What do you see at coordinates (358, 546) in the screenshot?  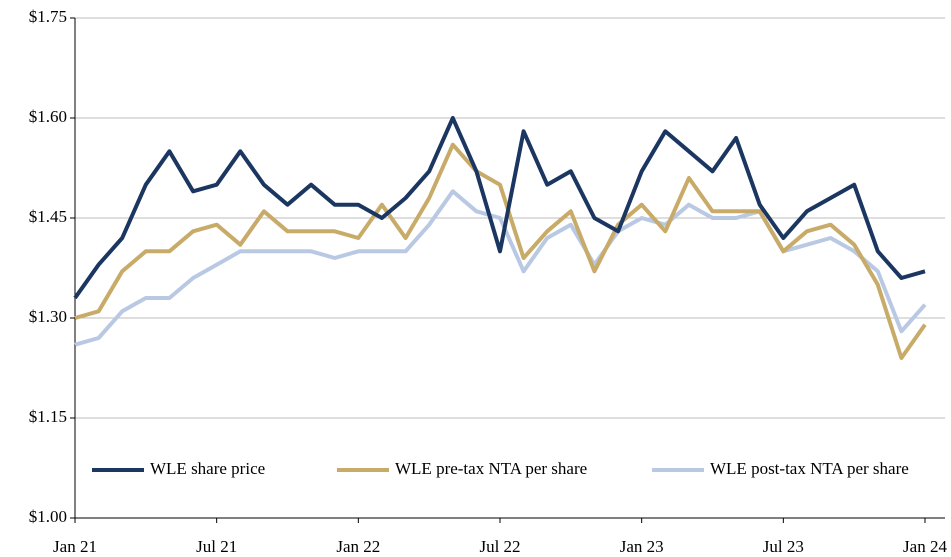 I see `x-tick-label: Jan 22` at bounding box center [358, 546].